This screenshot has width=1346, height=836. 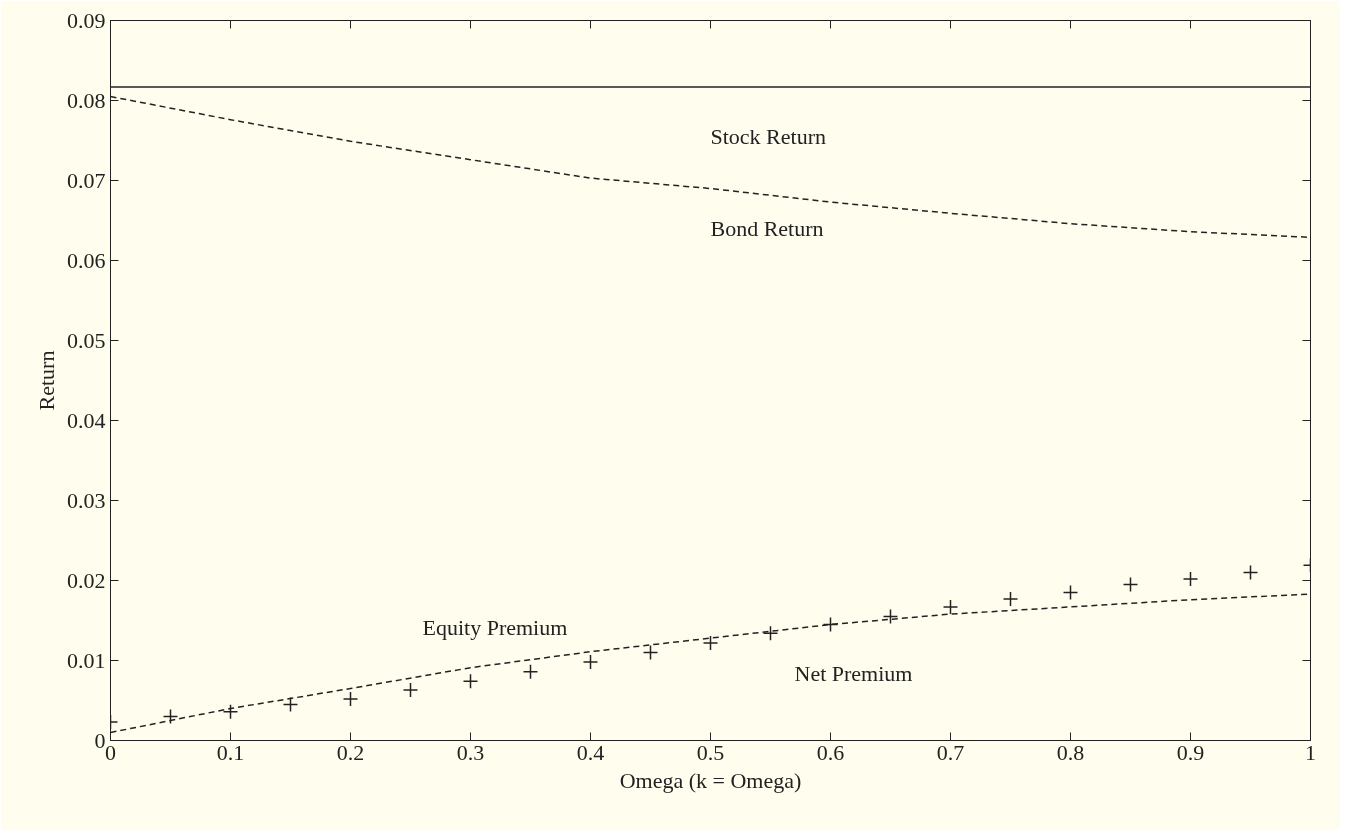 I want to click on series-label: Bond Return, so click(x=767, y=228).